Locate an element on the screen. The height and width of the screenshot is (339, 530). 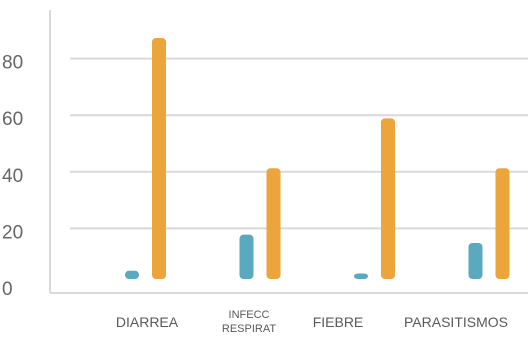
x-tick-label: PARASITISMOS is located at coordinates (456, 322).